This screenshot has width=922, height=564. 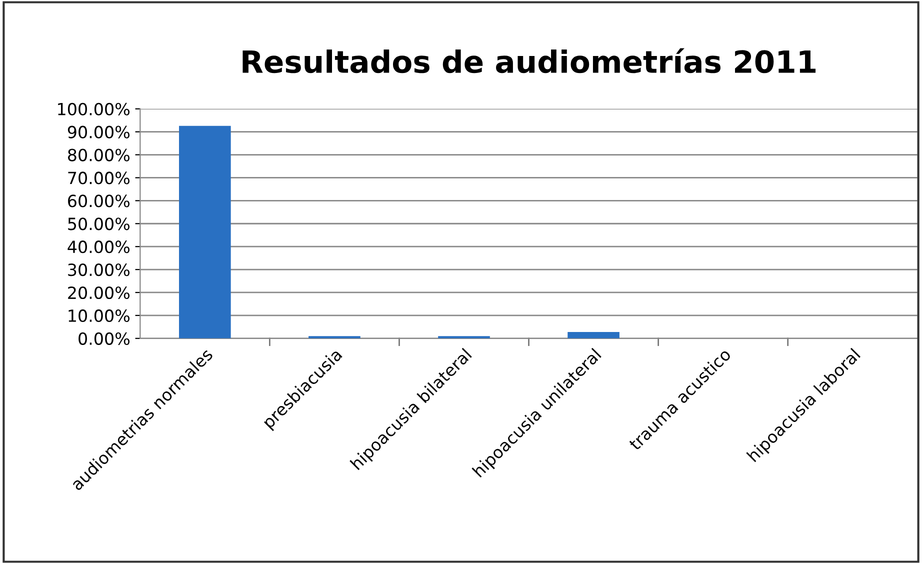 What do you see at coordinates (104, 338) in the screenshot?
I see `y-tick-label: 0.00%` at bounding box center [104, 338].